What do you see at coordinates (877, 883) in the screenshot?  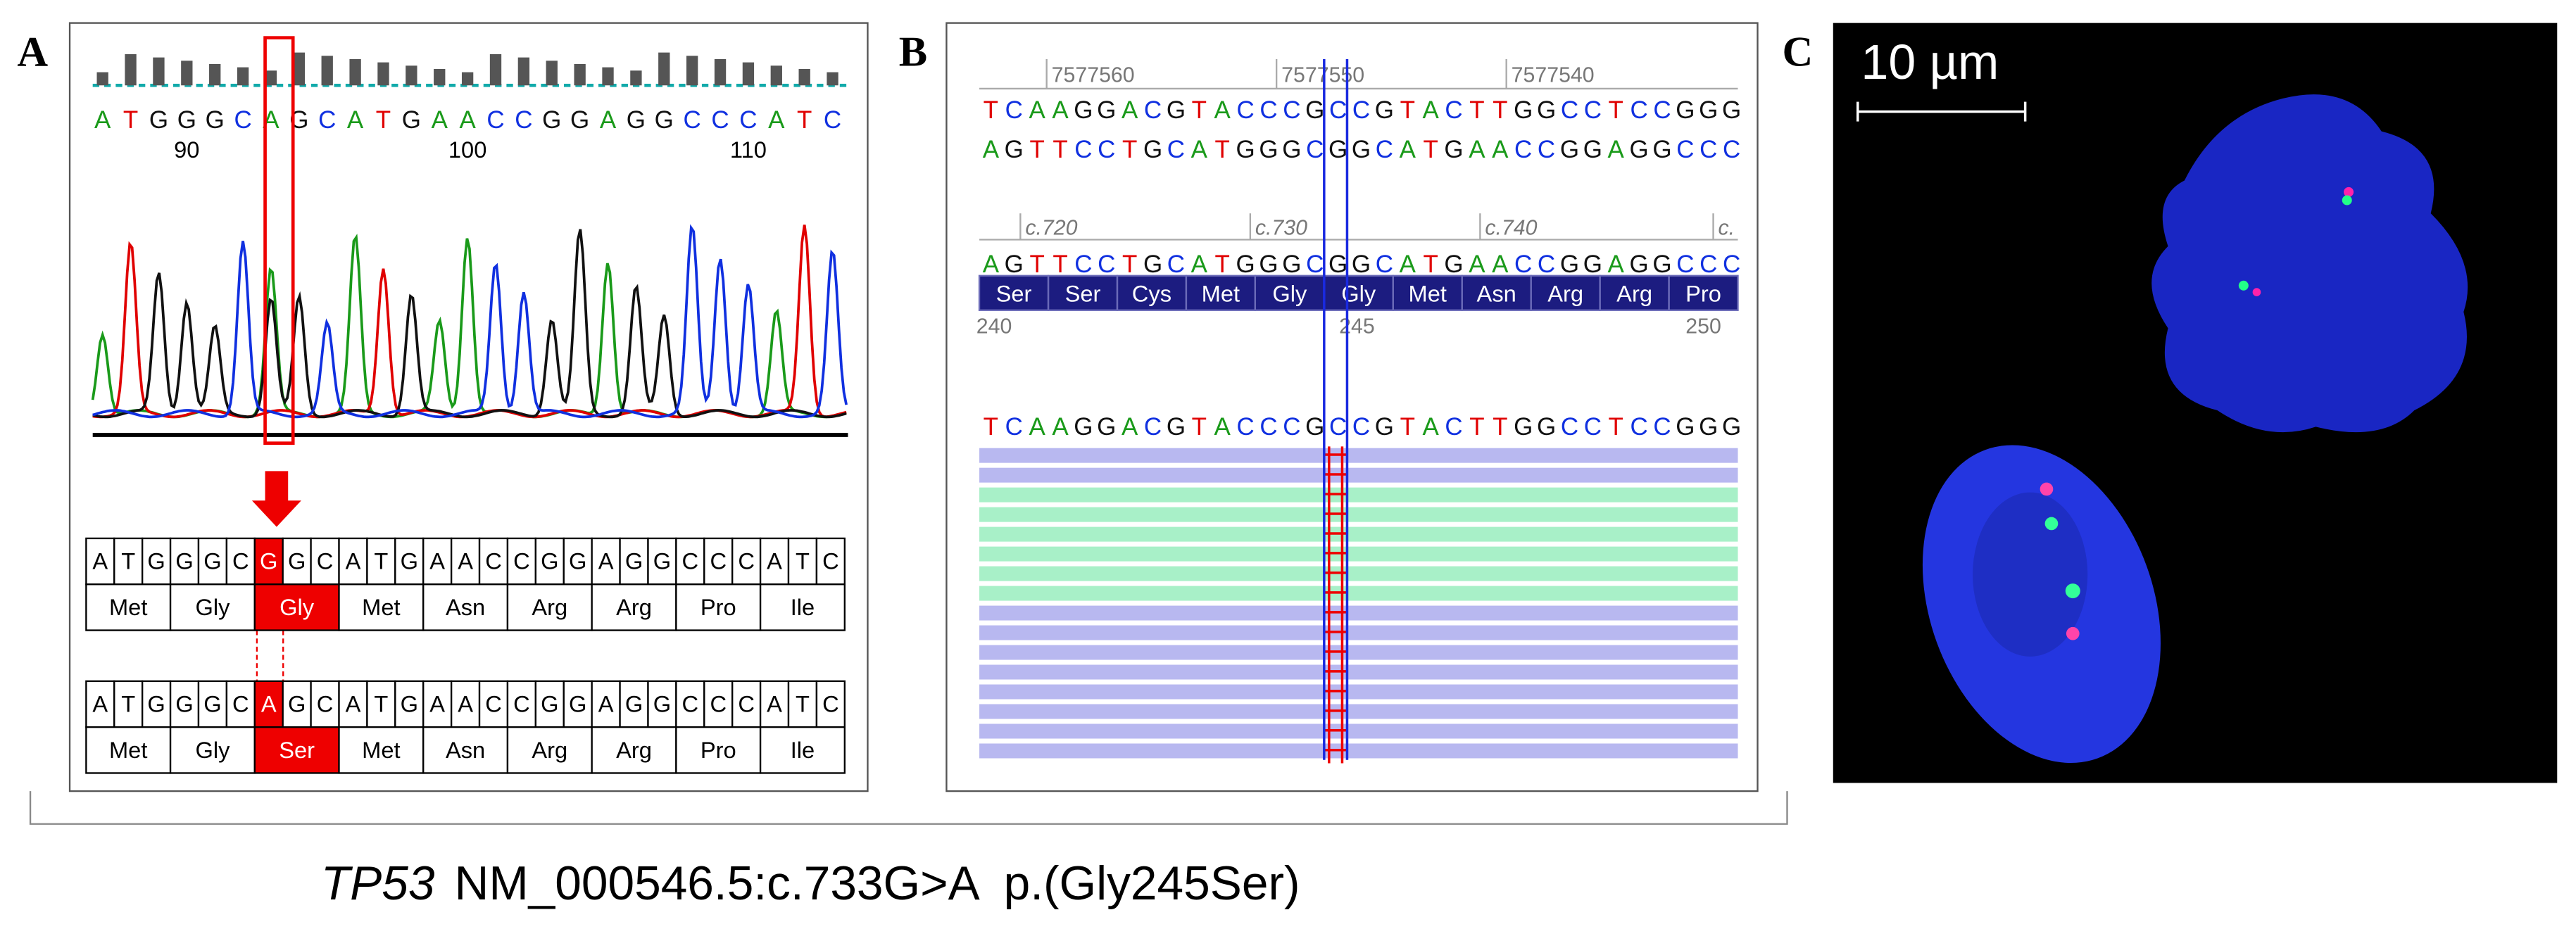 I see `variant: NM_000546.5:c.733G>A p.(Gly245Ser)` at bounding box center [877, 883].